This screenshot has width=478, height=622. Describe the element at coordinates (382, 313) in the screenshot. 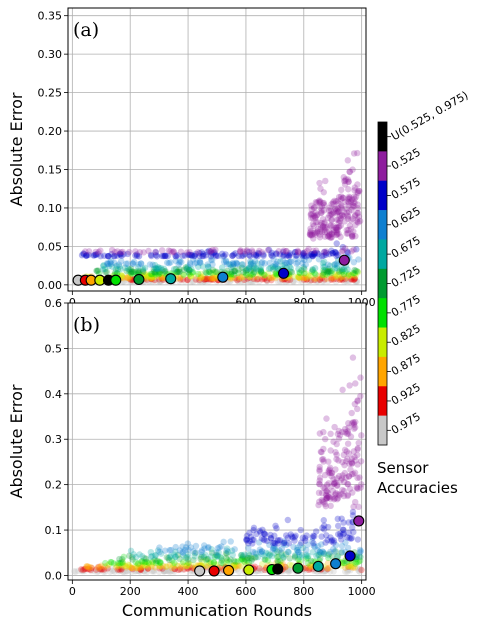

I see `colorbar-segment` at that location.